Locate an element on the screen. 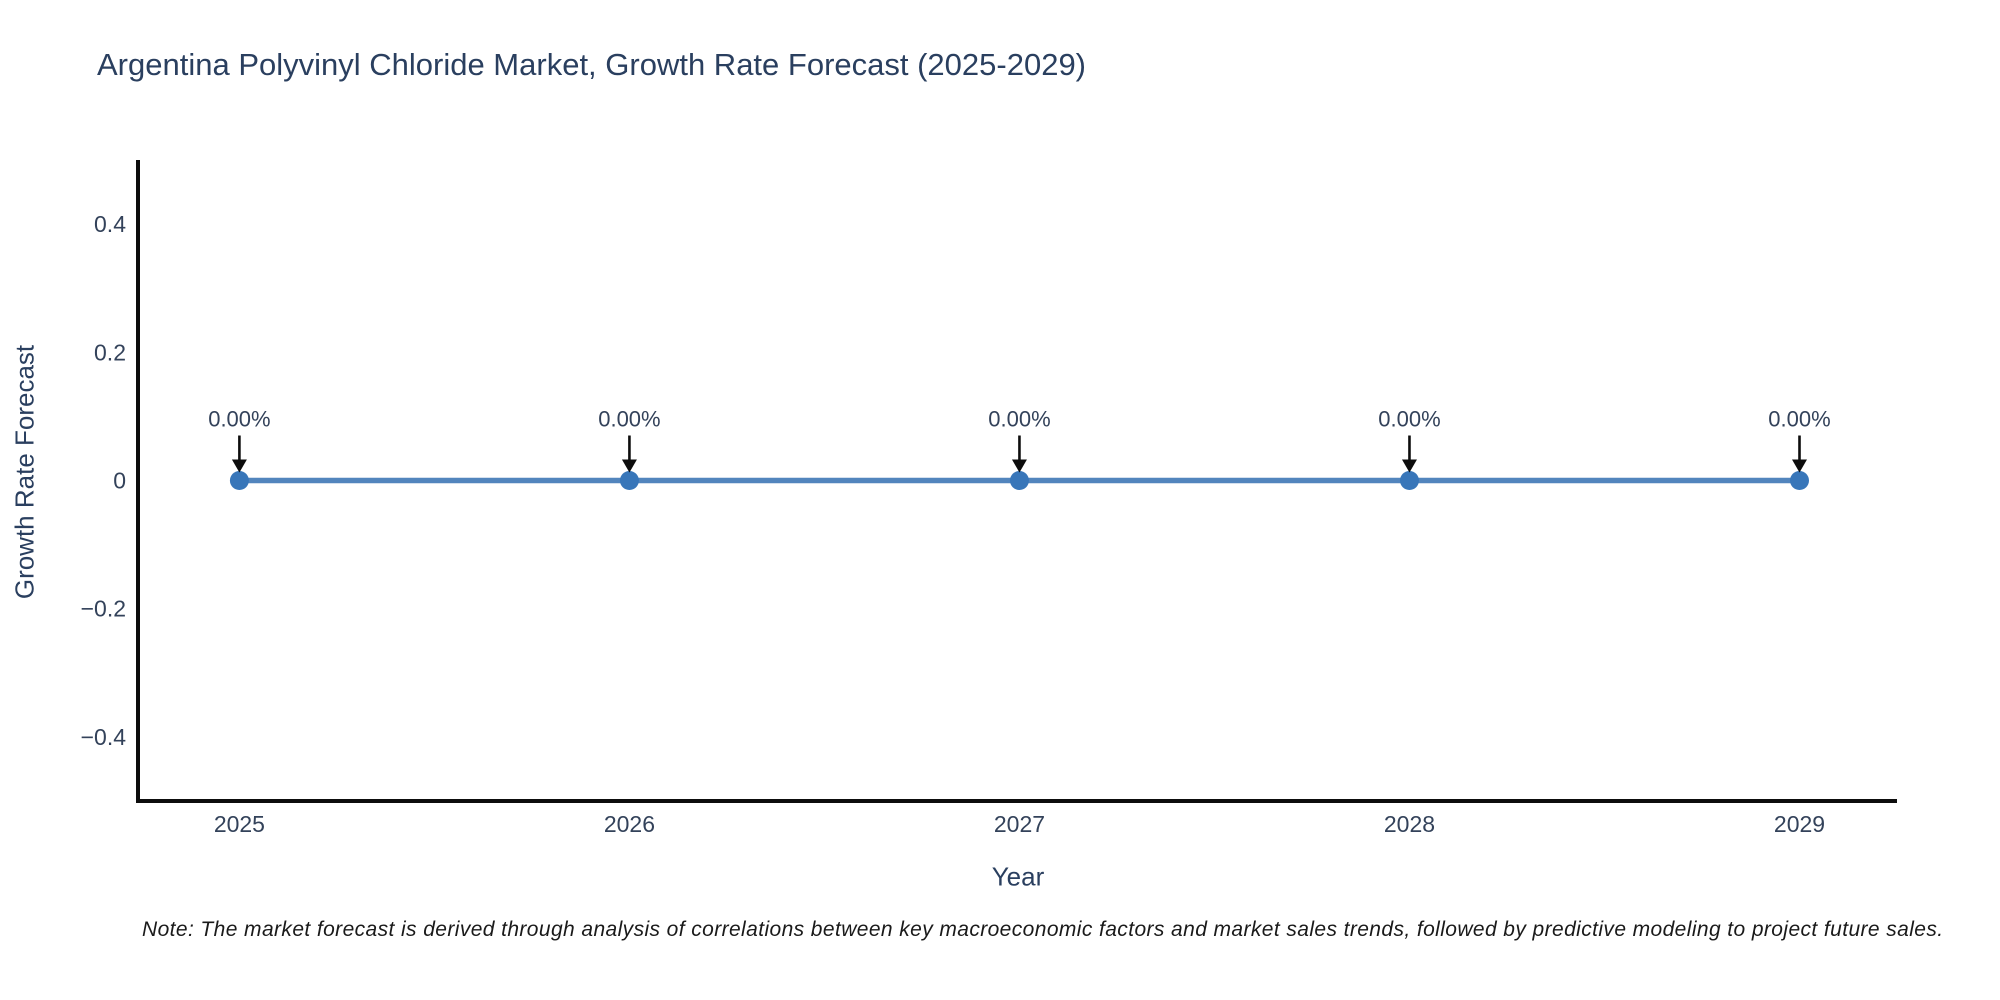 Image resolution: width=2000 pixels, height=1000 pixels. y-tick-label: −0.4 is located at coordinates (104, 737).